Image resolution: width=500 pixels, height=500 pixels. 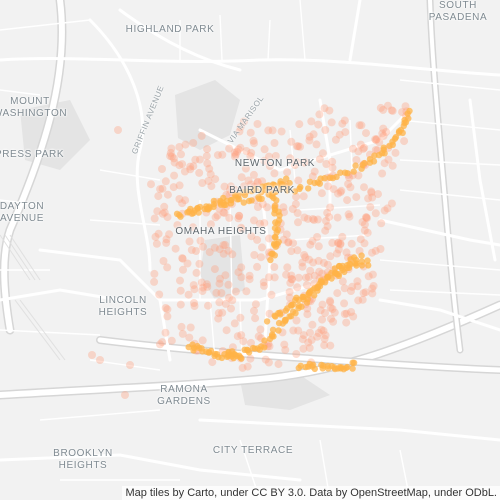 What do you see at coordinates (275, 163) in the screenshot?
I see `place-label-newton-park: NEWTON PARK` at bounding box center [275, 163].